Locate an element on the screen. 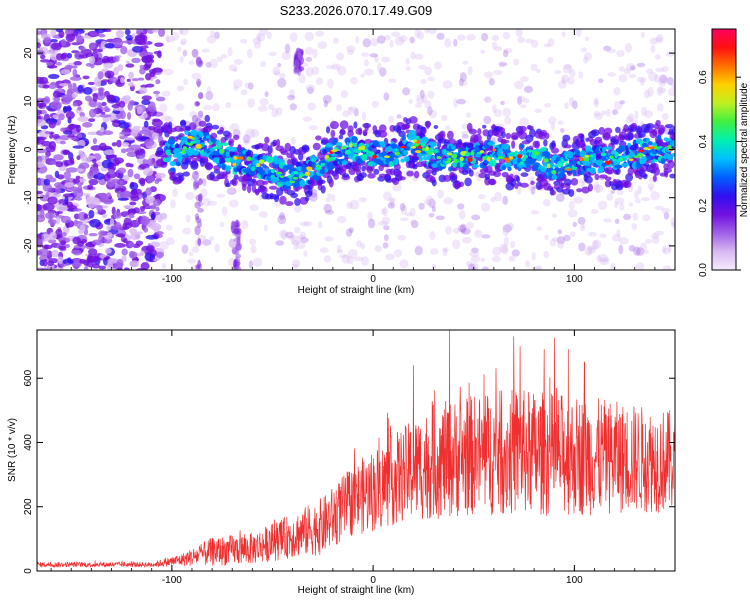  colorbar-label: Normalized spectral amplitude is located at coordinates (744, 149).